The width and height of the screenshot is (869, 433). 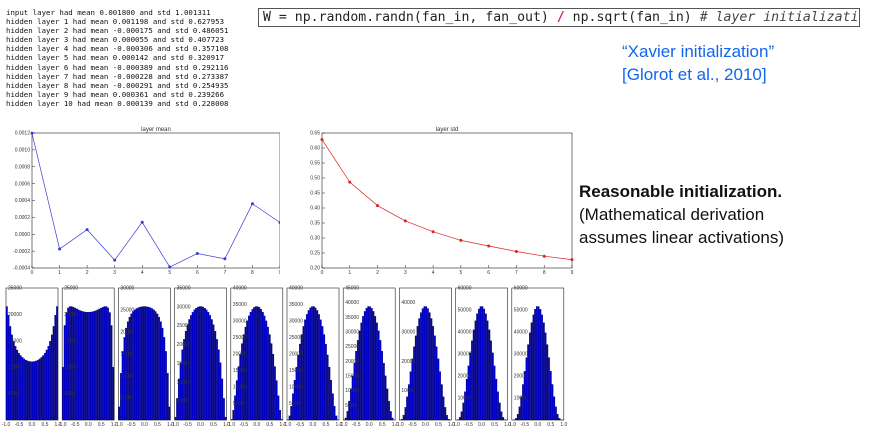 I want to click on y-tick-label: 60000, so click(x=521, y=289).